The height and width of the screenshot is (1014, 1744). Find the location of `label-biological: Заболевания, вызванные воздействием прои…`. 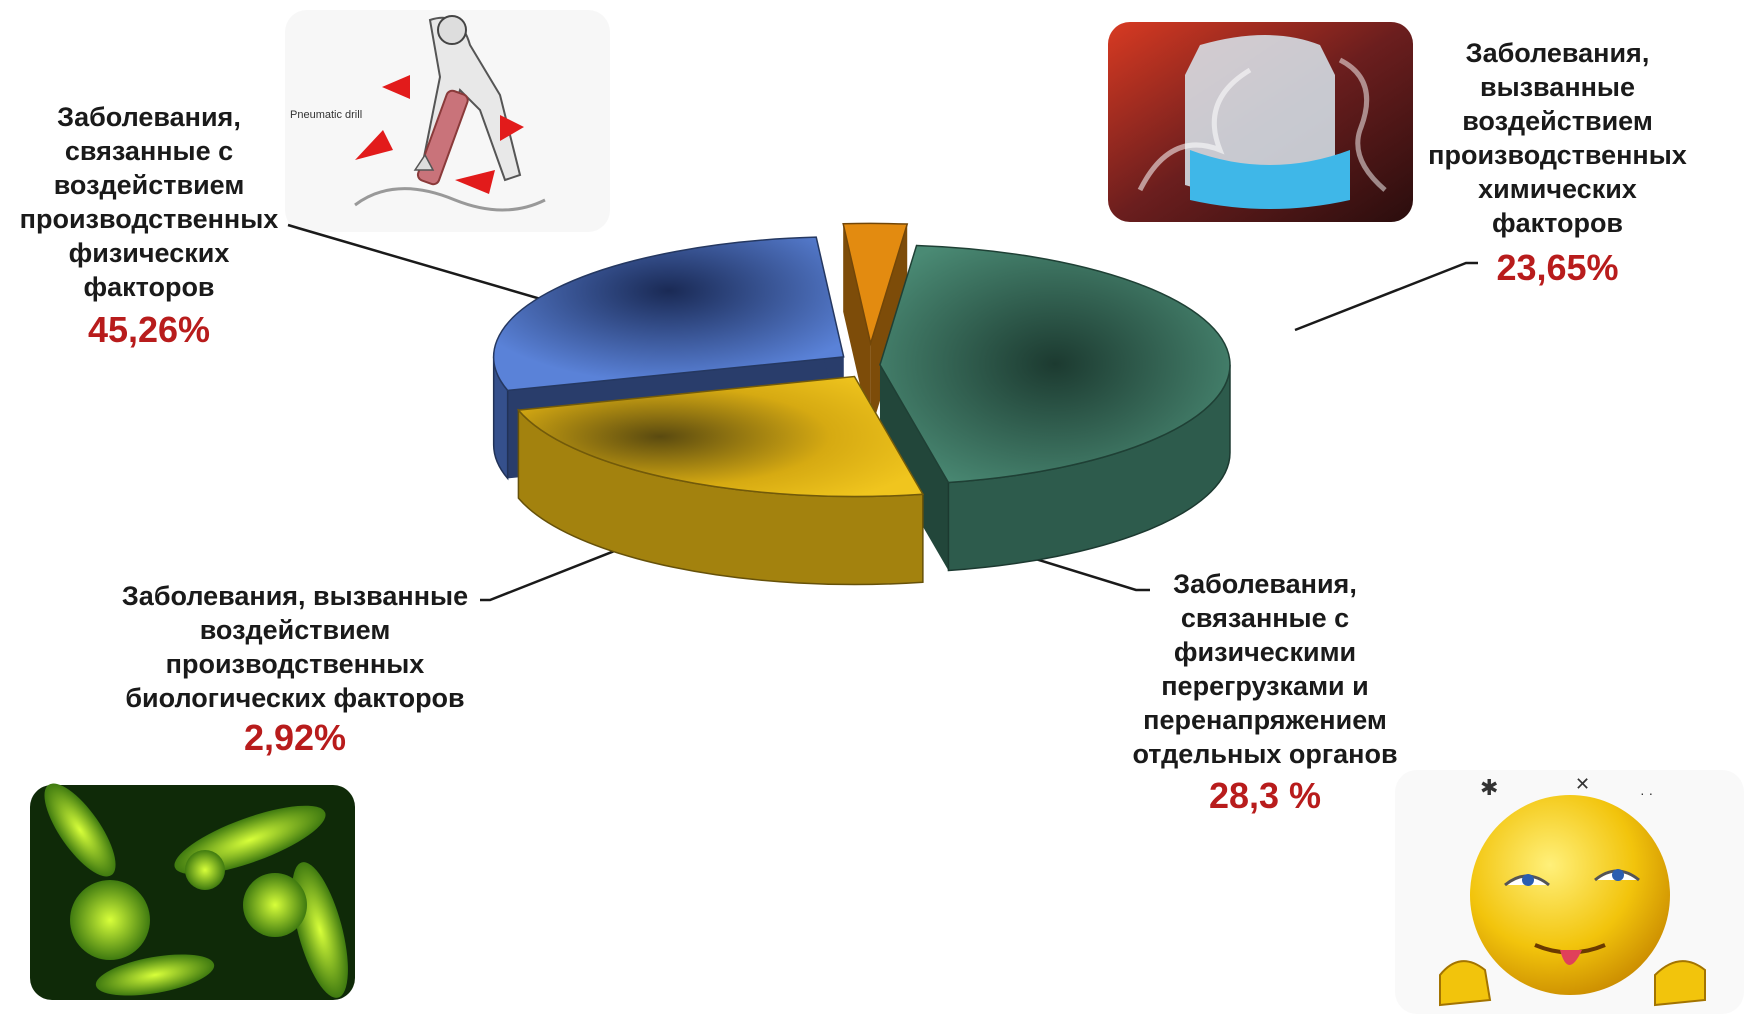

label-biological: Заболевания, вызванные воздействием прои… is located at coordinates (295, 647).